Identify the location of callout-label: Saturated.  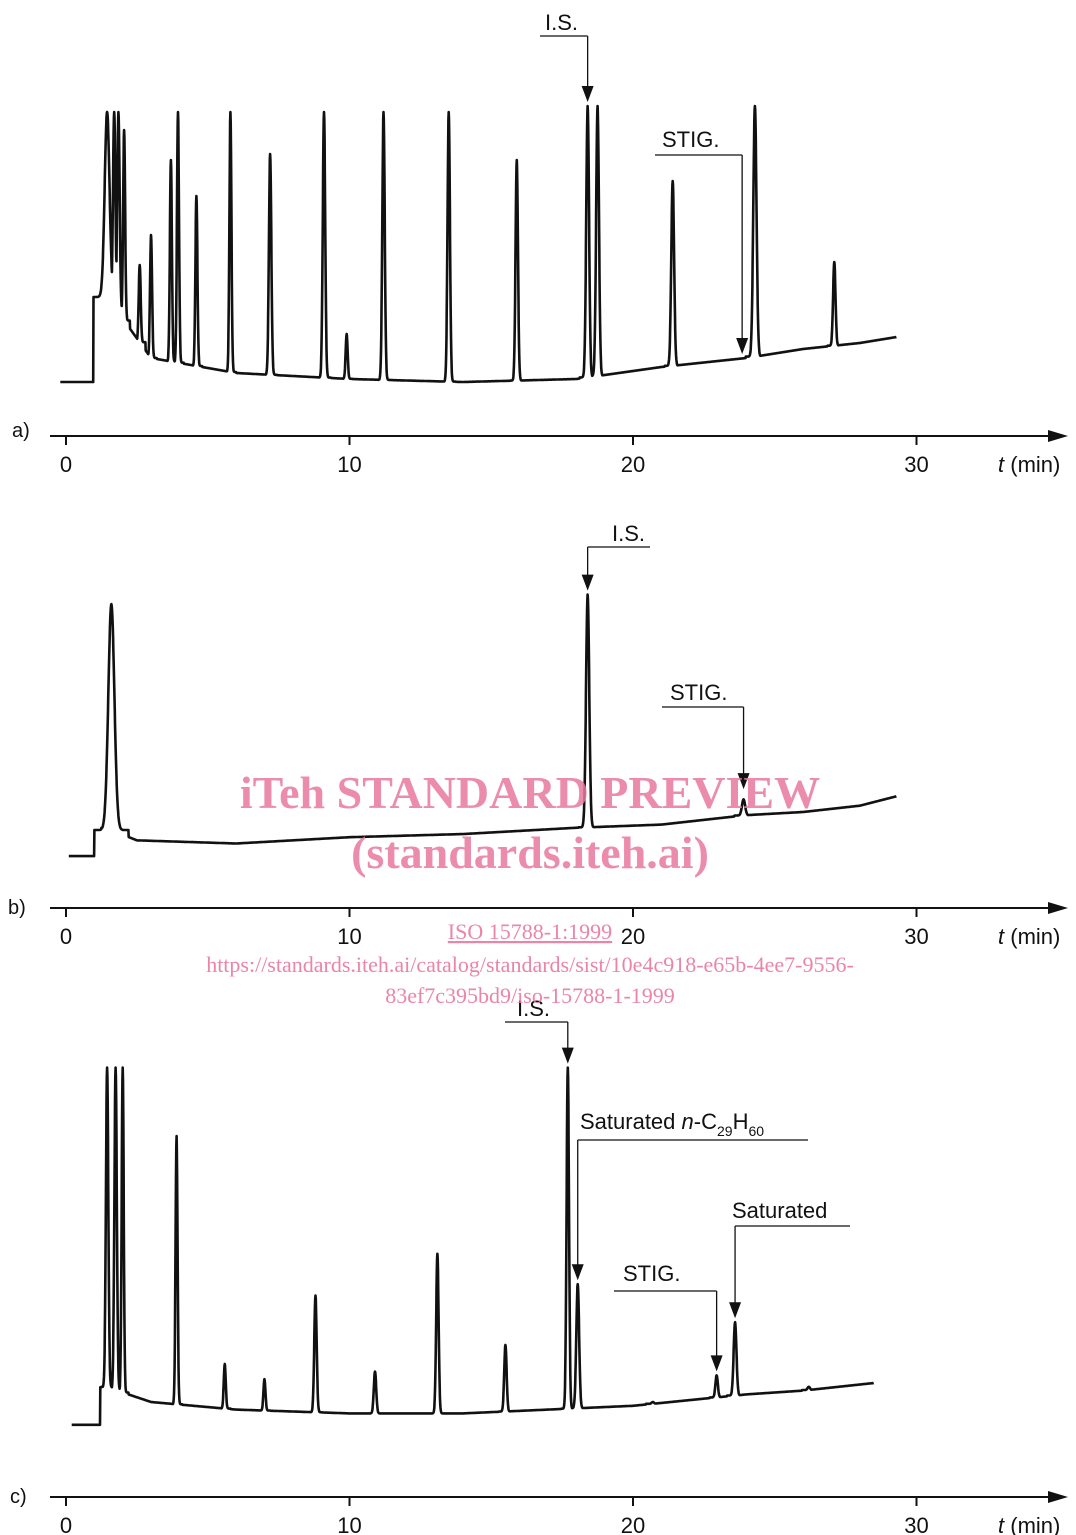
(779, 1210).